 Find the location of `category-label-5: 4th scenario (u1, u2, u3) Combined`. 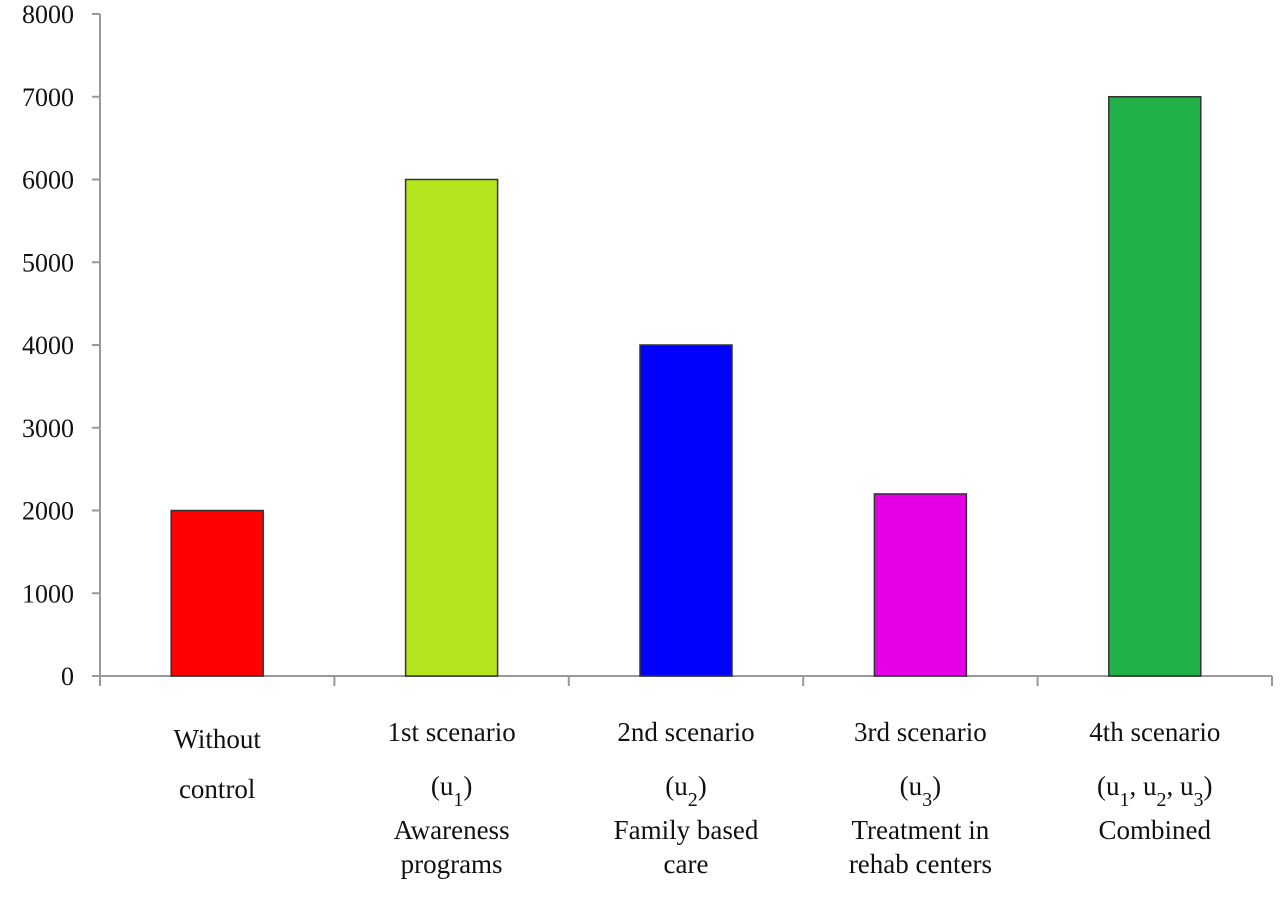

category-label-5: 4th scenario (u1, u2, u3) Combined is located at coordinates (1154, 781).